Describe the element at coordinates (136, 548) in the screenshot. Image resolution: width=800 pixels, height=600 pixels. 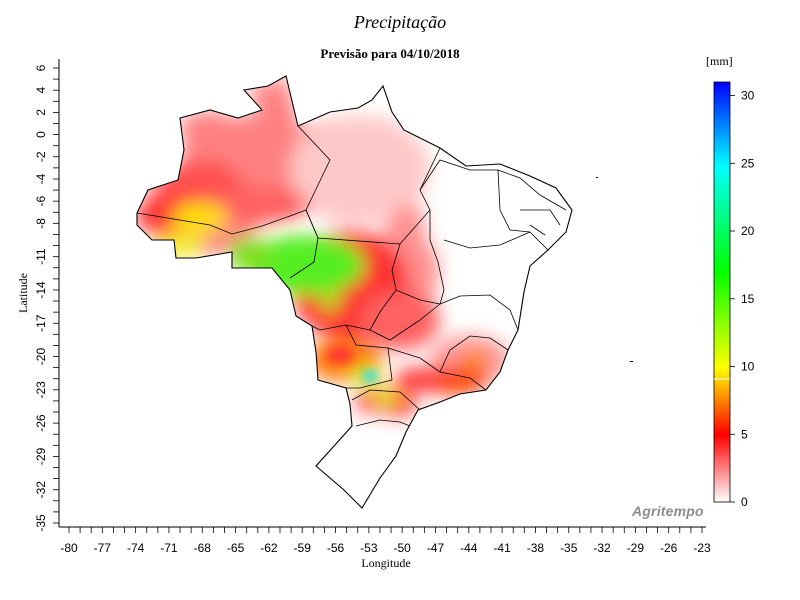
I see `x-tick-label: -74` at that location.